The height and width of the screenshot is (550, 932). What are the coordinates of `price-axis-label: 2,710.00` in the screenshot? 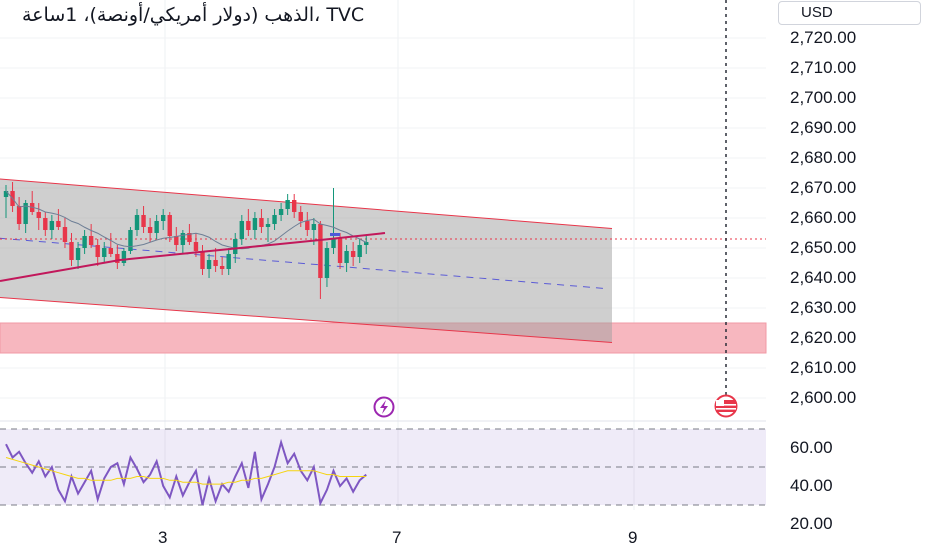 It's located at (823, 67).